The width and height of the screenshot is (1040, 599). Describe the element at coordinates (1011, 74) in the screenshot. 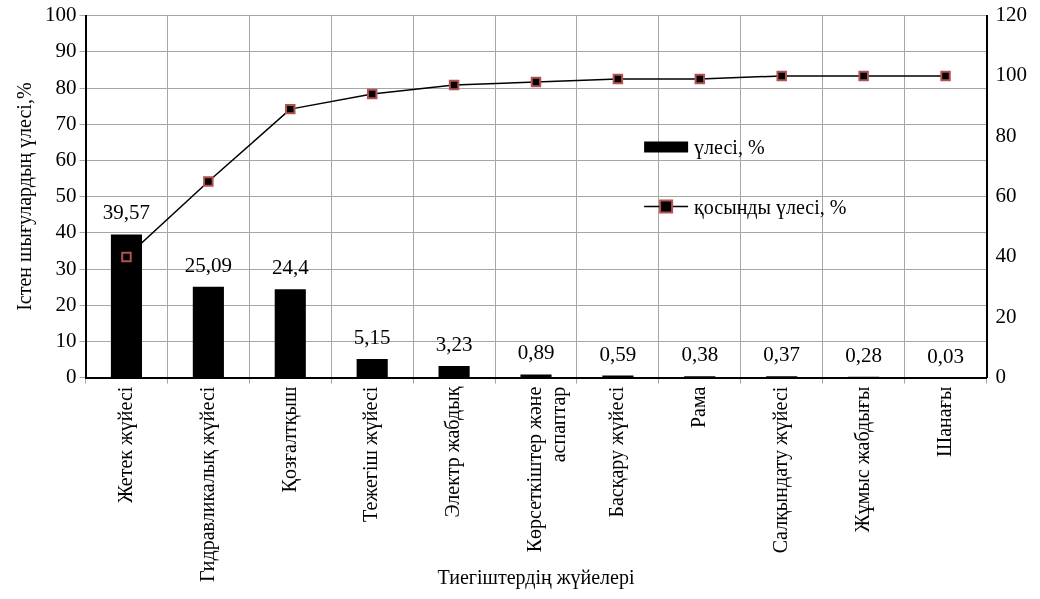

I see `y2-tick-label: 100` at that location.